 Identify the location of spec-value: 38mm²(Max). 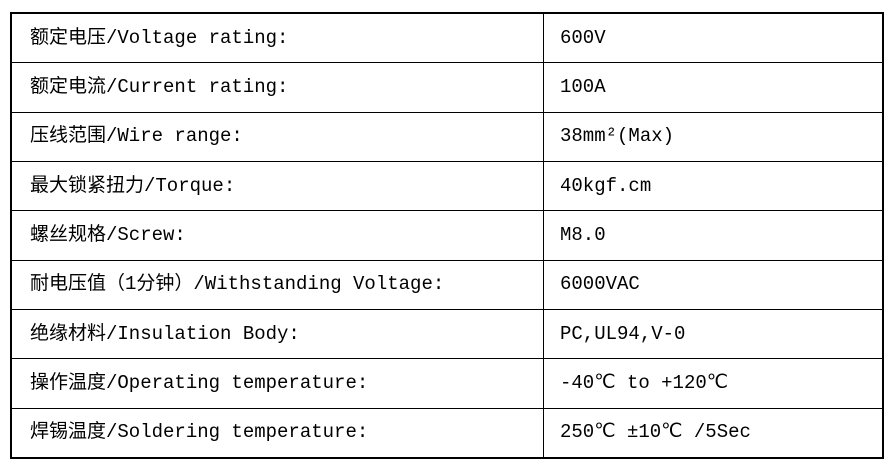
(617, 136).